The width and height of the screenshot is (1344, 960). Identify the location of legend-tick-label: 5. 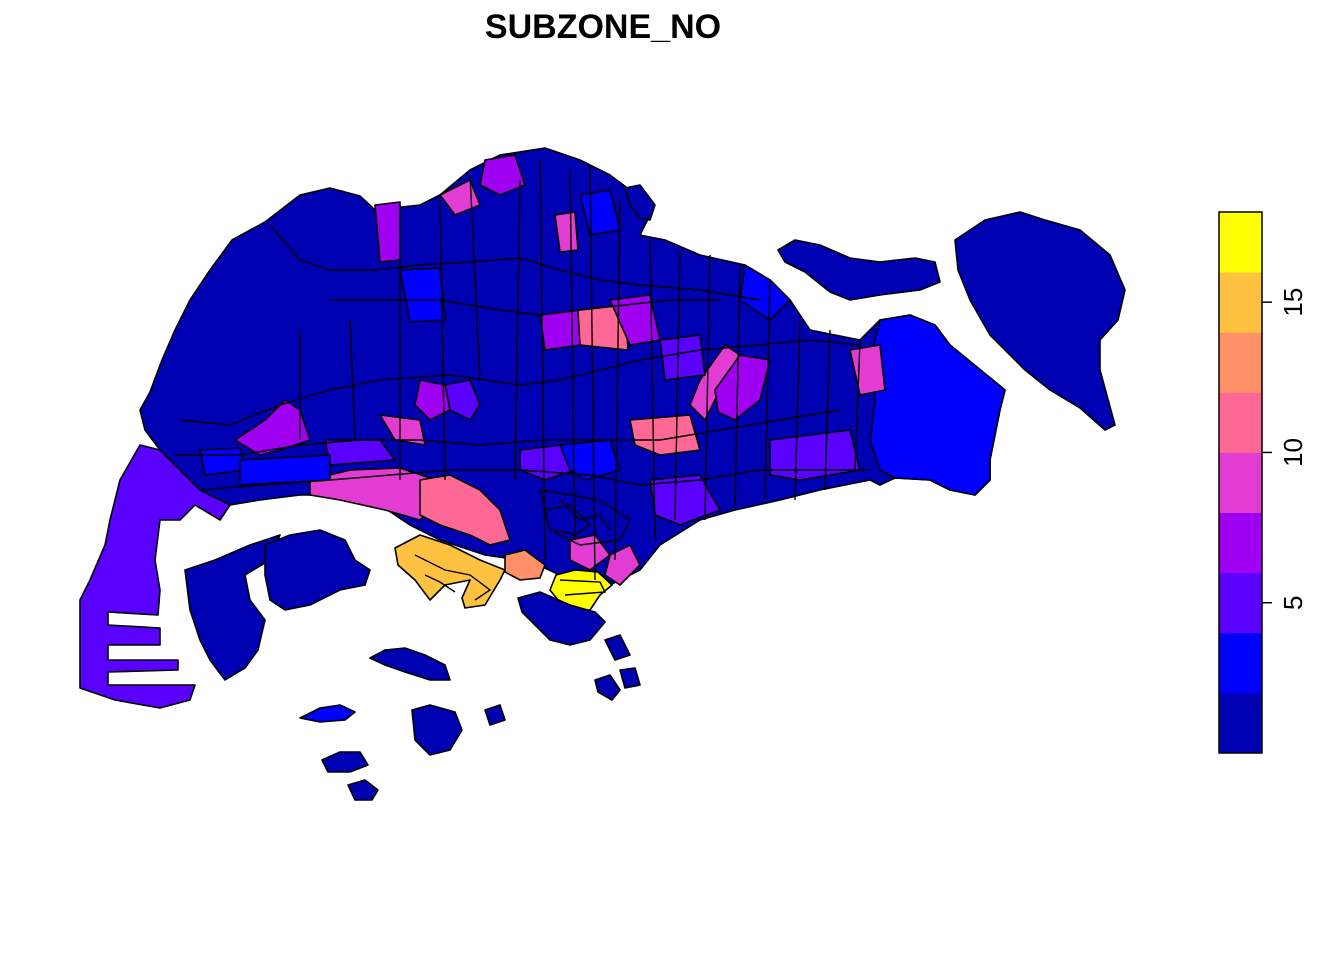
(1293, 602).